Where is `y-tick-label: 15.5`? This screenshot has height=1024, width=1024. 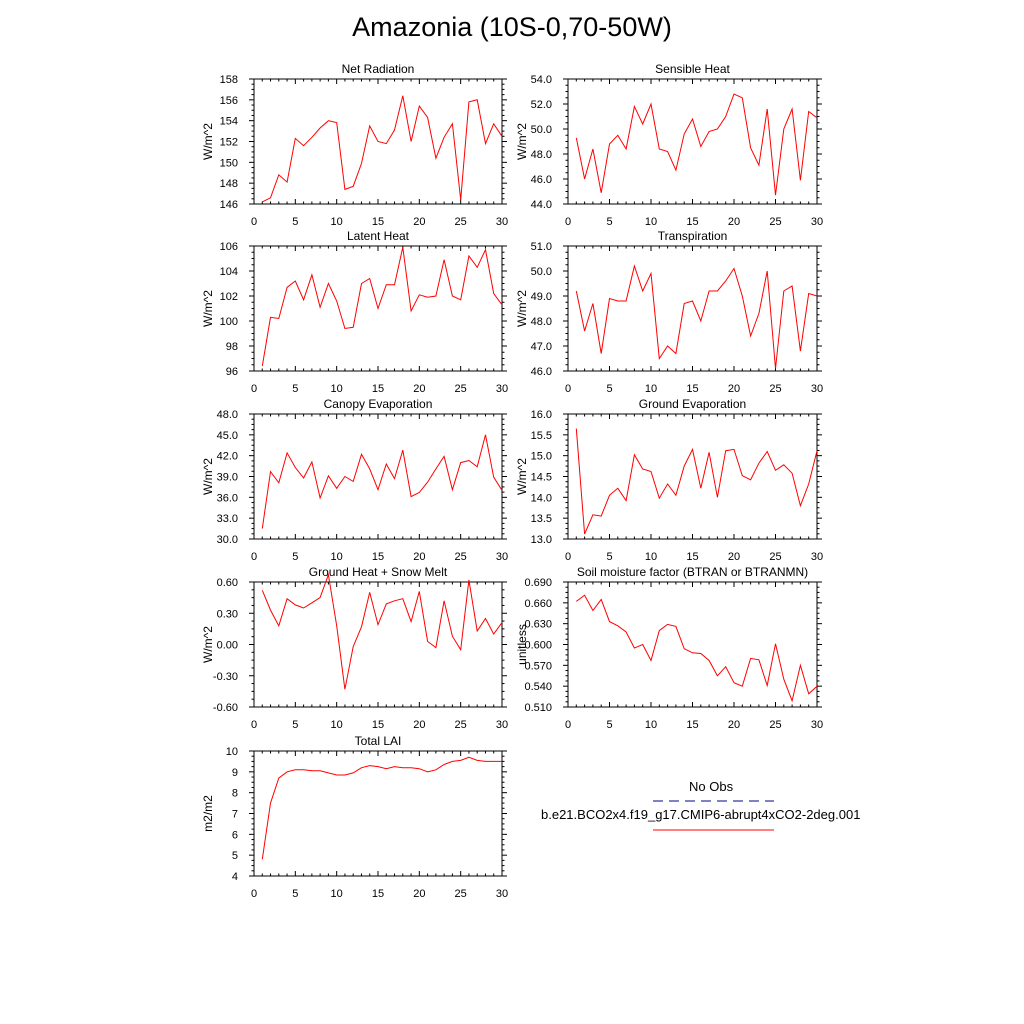 y-tick-label: 15.5 is located at coordinates (541, 436).